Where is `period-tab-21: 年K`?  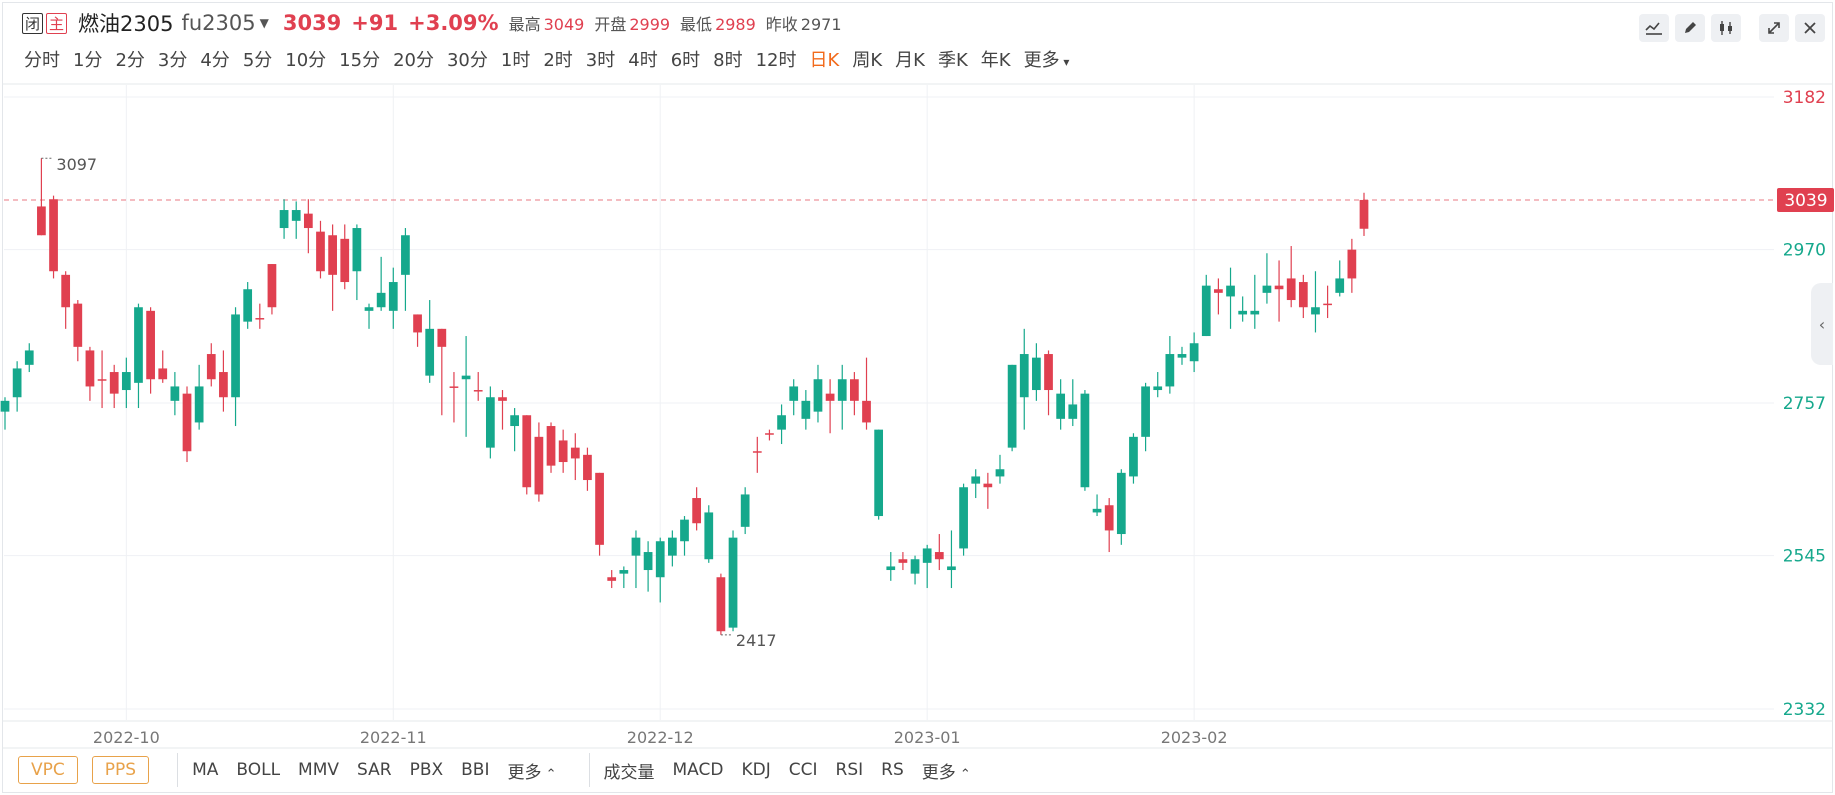 period-tab-21: 年K is located at coordinates (995, 60).